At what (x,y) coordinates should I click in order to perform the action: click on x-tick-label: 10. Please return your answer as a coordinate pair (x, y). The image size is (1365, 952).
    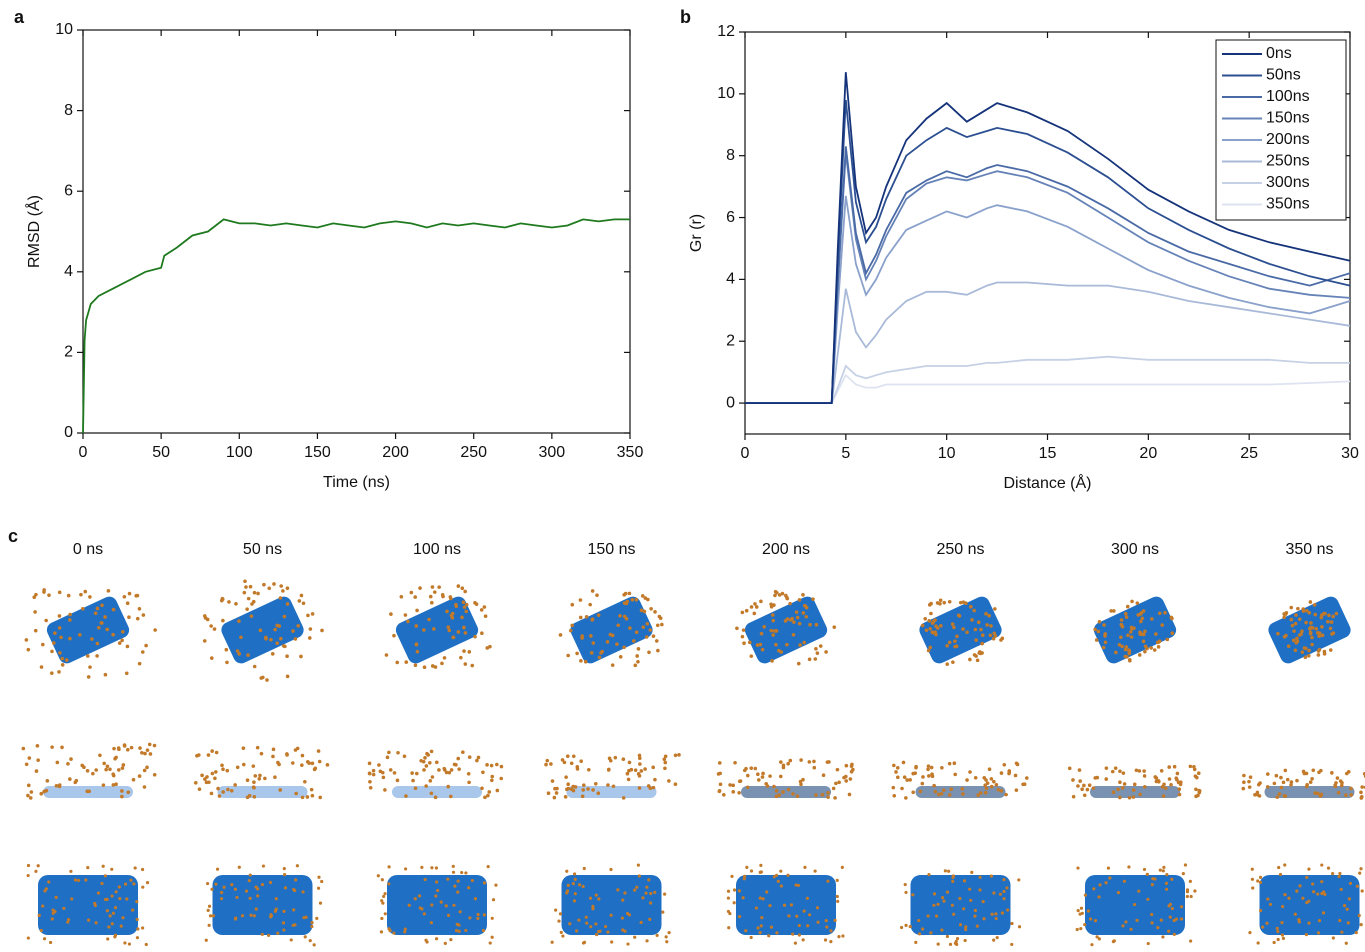
    Looking at the image, I should click on (947, 453).